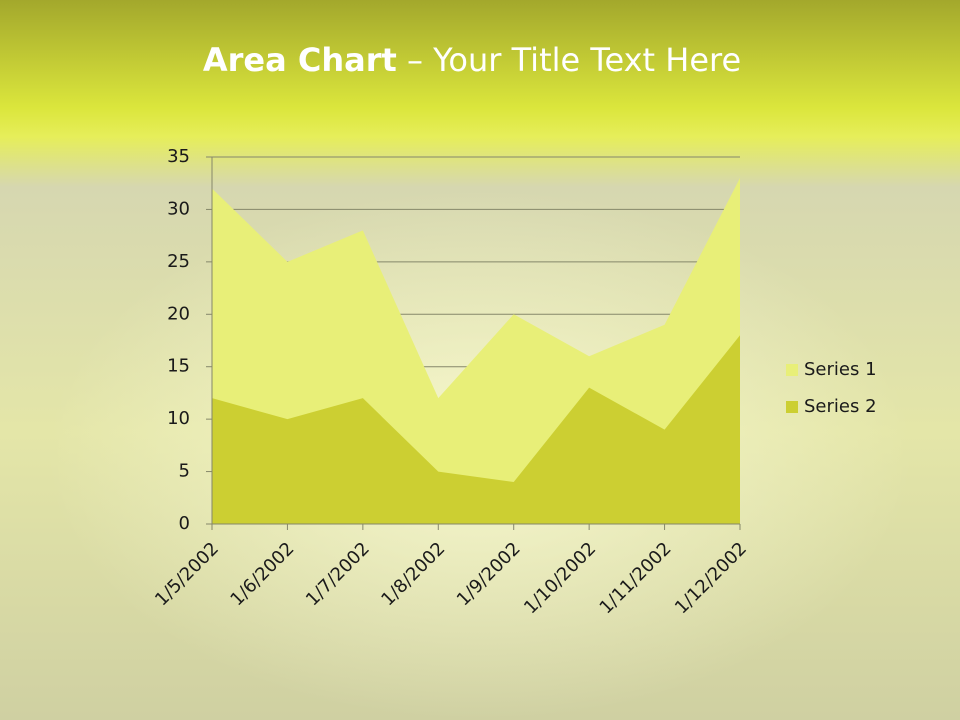 The image size is (960, 720). I want to click on slide-title: Area Chart – Your Title Text Here, so click(472, 60).